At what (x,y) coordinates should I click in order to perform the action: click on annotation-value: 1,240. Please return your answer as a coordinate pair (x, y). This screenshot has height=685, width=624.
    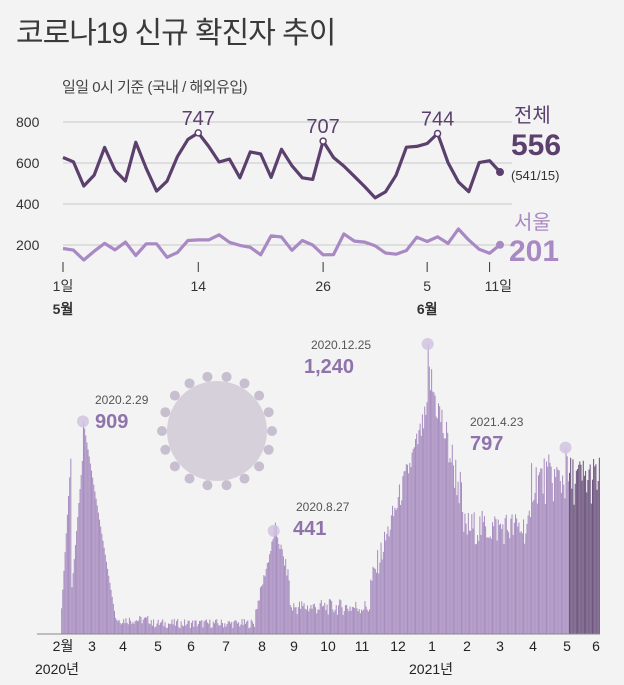
    Looking at the image, I should click on (329, 367).